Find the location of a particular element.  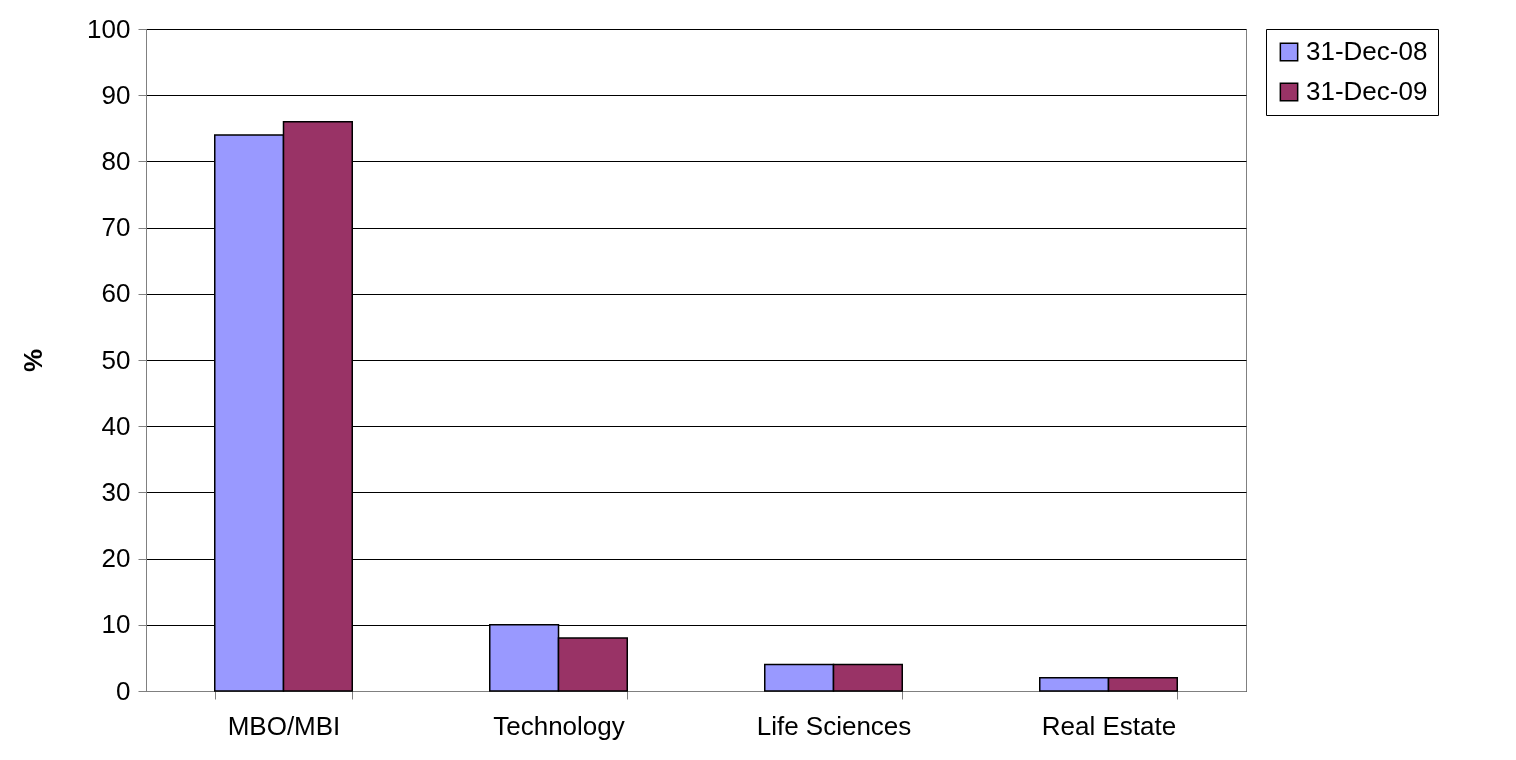

y-tick-label: 10 is located at coordinates (116, 624).